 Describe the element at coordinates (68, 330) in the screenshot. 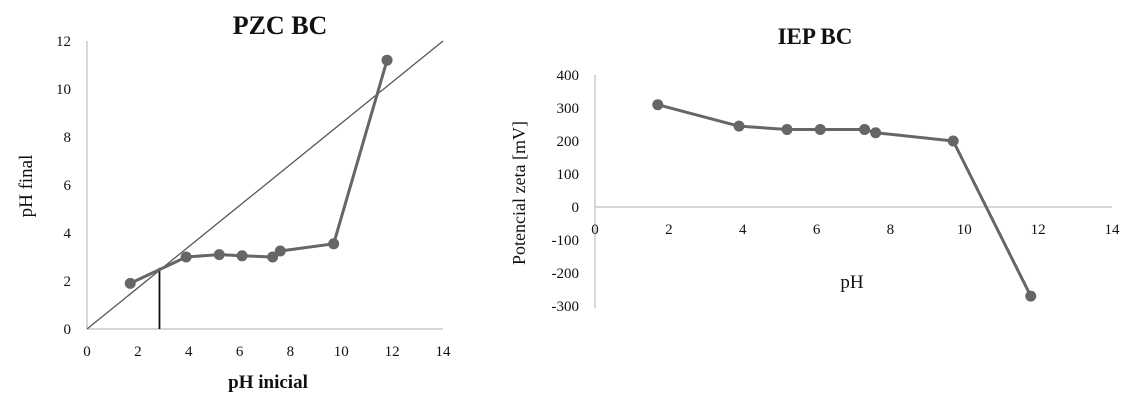

I see `pzc-y-tick-label: 0` at that location.